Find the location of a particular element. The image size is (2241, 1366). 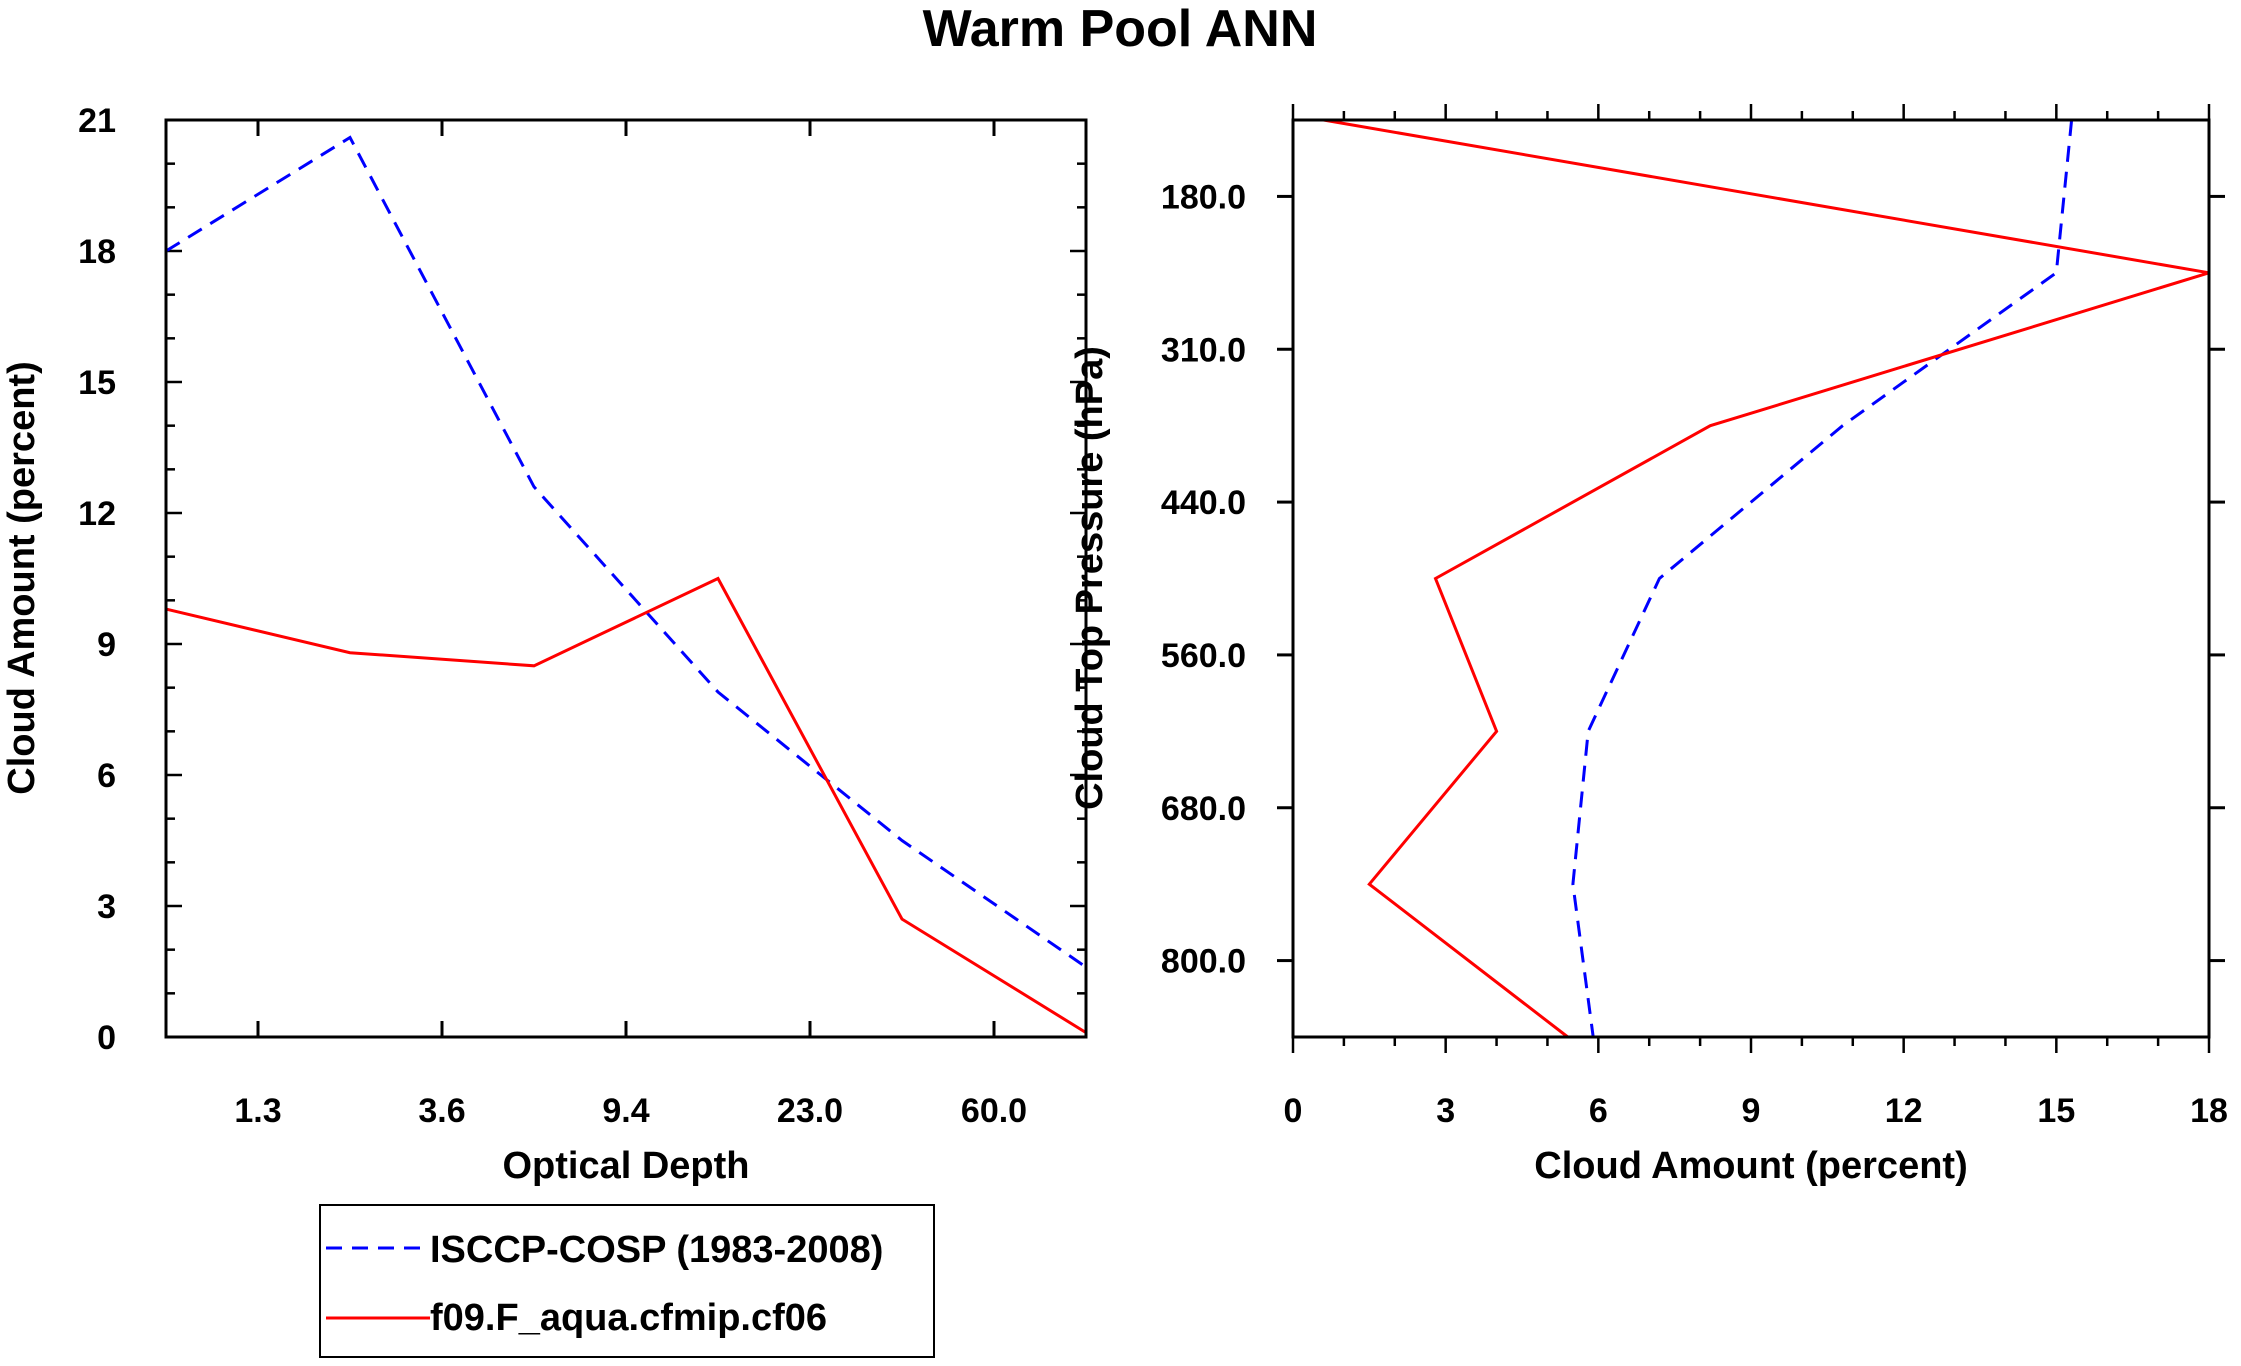

legend-box is located at coordinates (627, 1281).